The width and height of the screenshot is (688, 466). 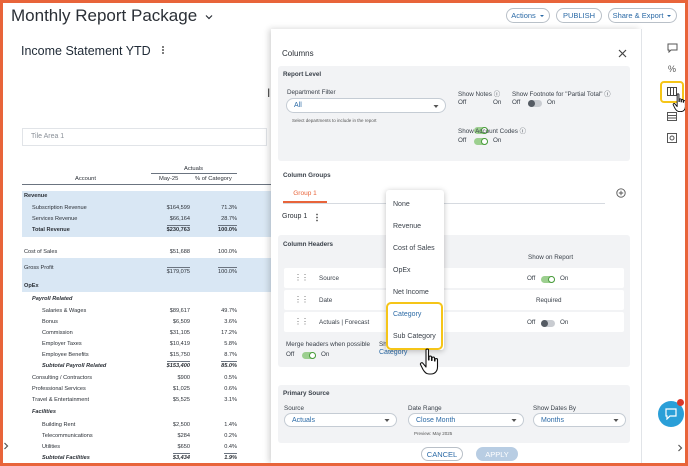 I want to click on table-row: Subtotal Facilities $3,434 1.9%, so click(x=147, y=458).